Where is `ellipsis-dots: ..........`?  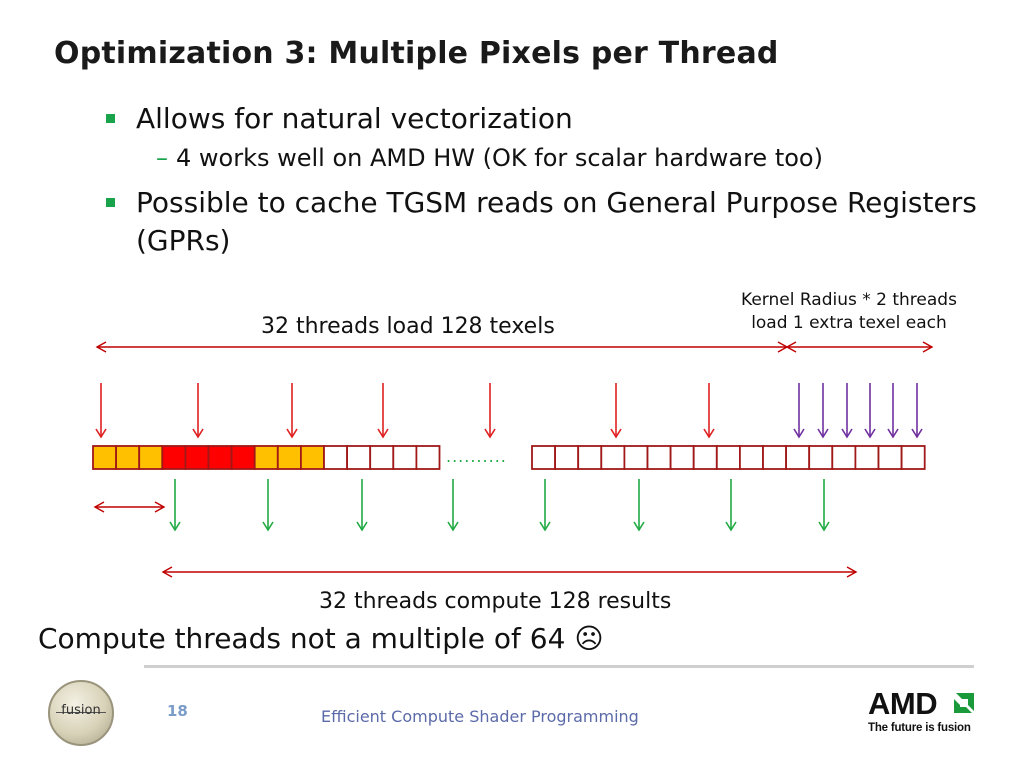
ellipsis-dots: .......... is located at coordinates (476, 456).